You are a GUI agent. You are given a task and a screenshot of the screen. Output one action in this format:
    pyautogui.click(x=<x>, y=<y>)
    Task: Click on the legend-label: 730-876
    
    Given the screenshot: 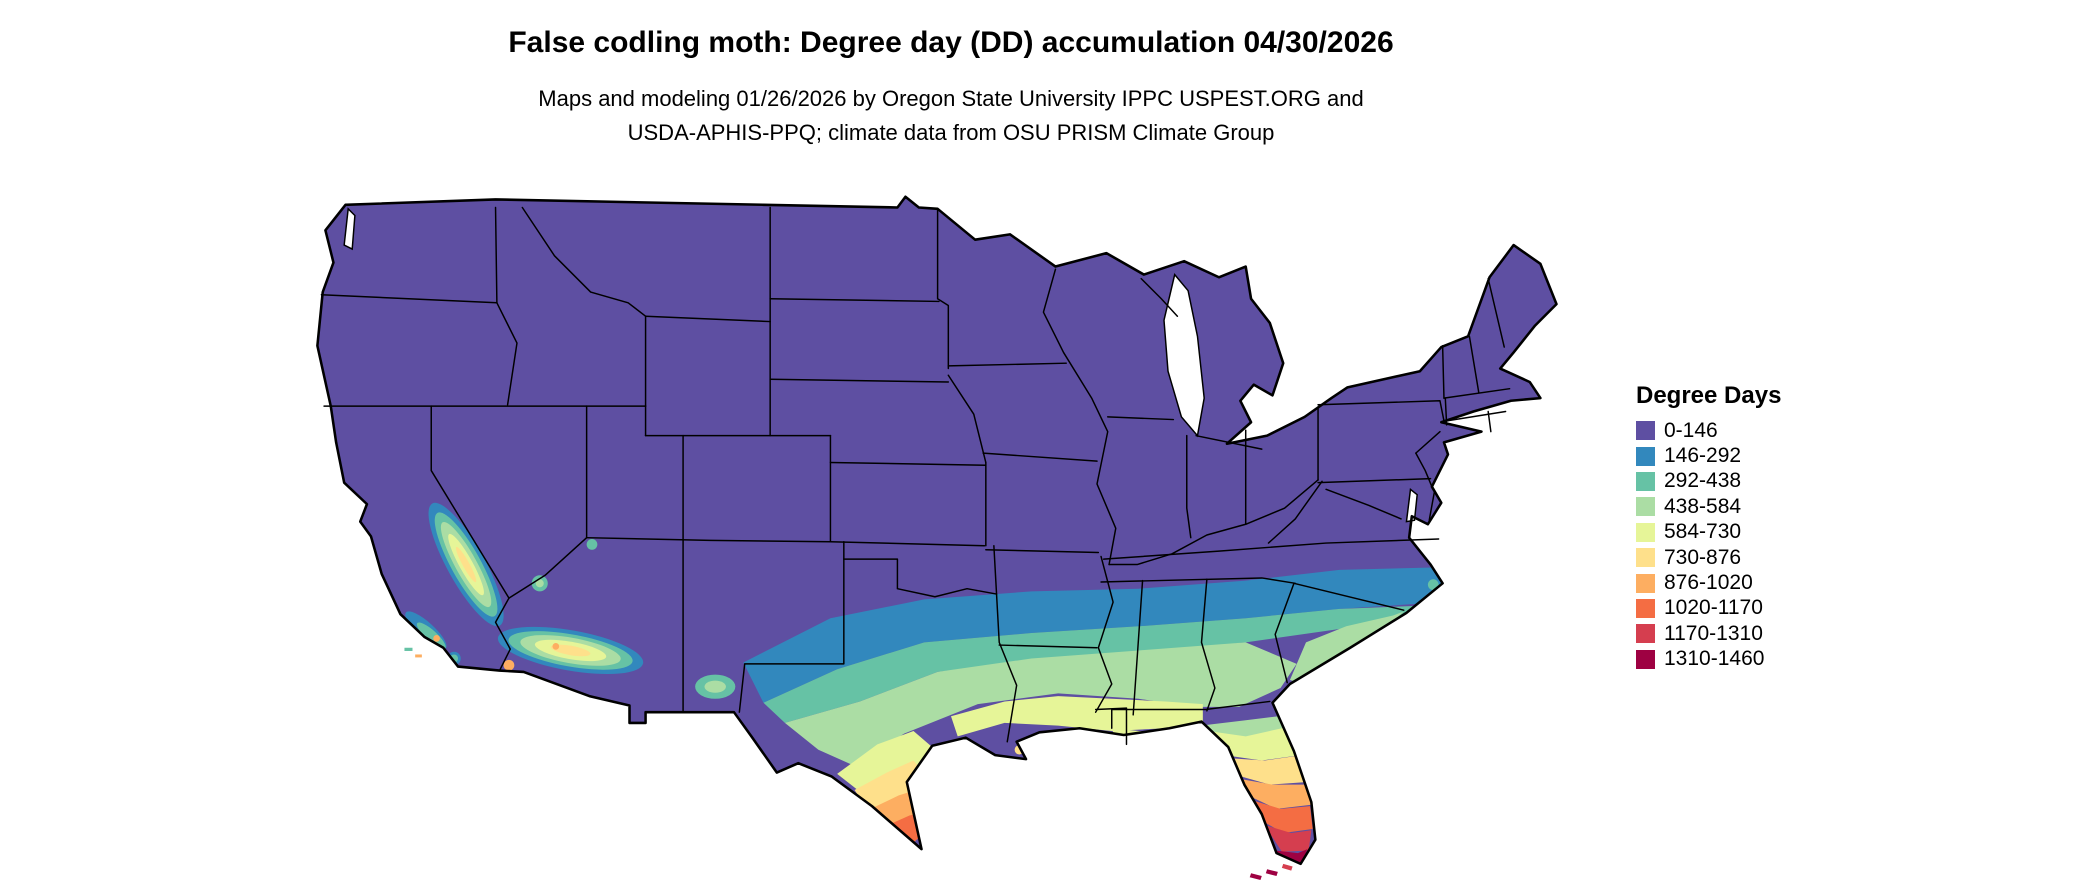 What is the action you would take?
    pyautogui.click(x=1703, y=557)
    